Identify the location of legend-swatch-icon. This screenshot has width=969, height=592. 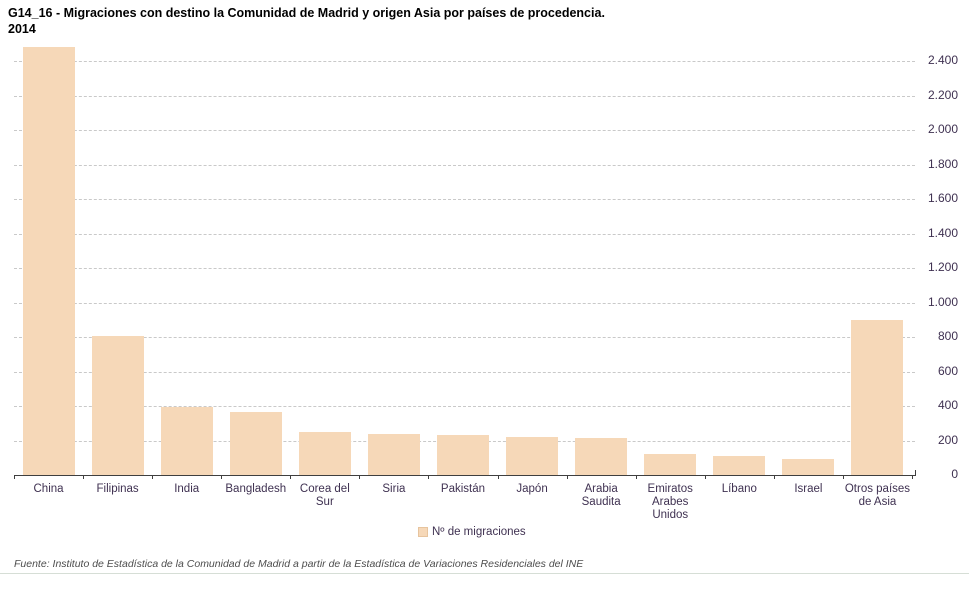
(423, 532).